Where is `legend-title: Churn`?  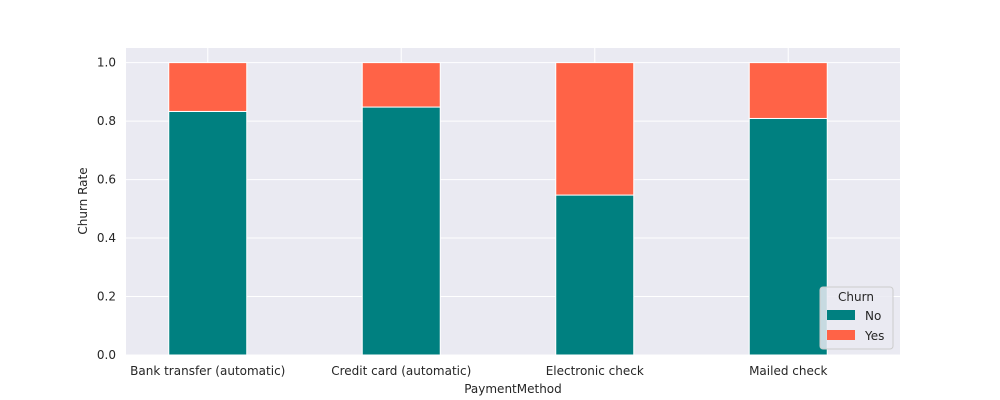 legend-title: Churn is located at coordinates (856, 297).